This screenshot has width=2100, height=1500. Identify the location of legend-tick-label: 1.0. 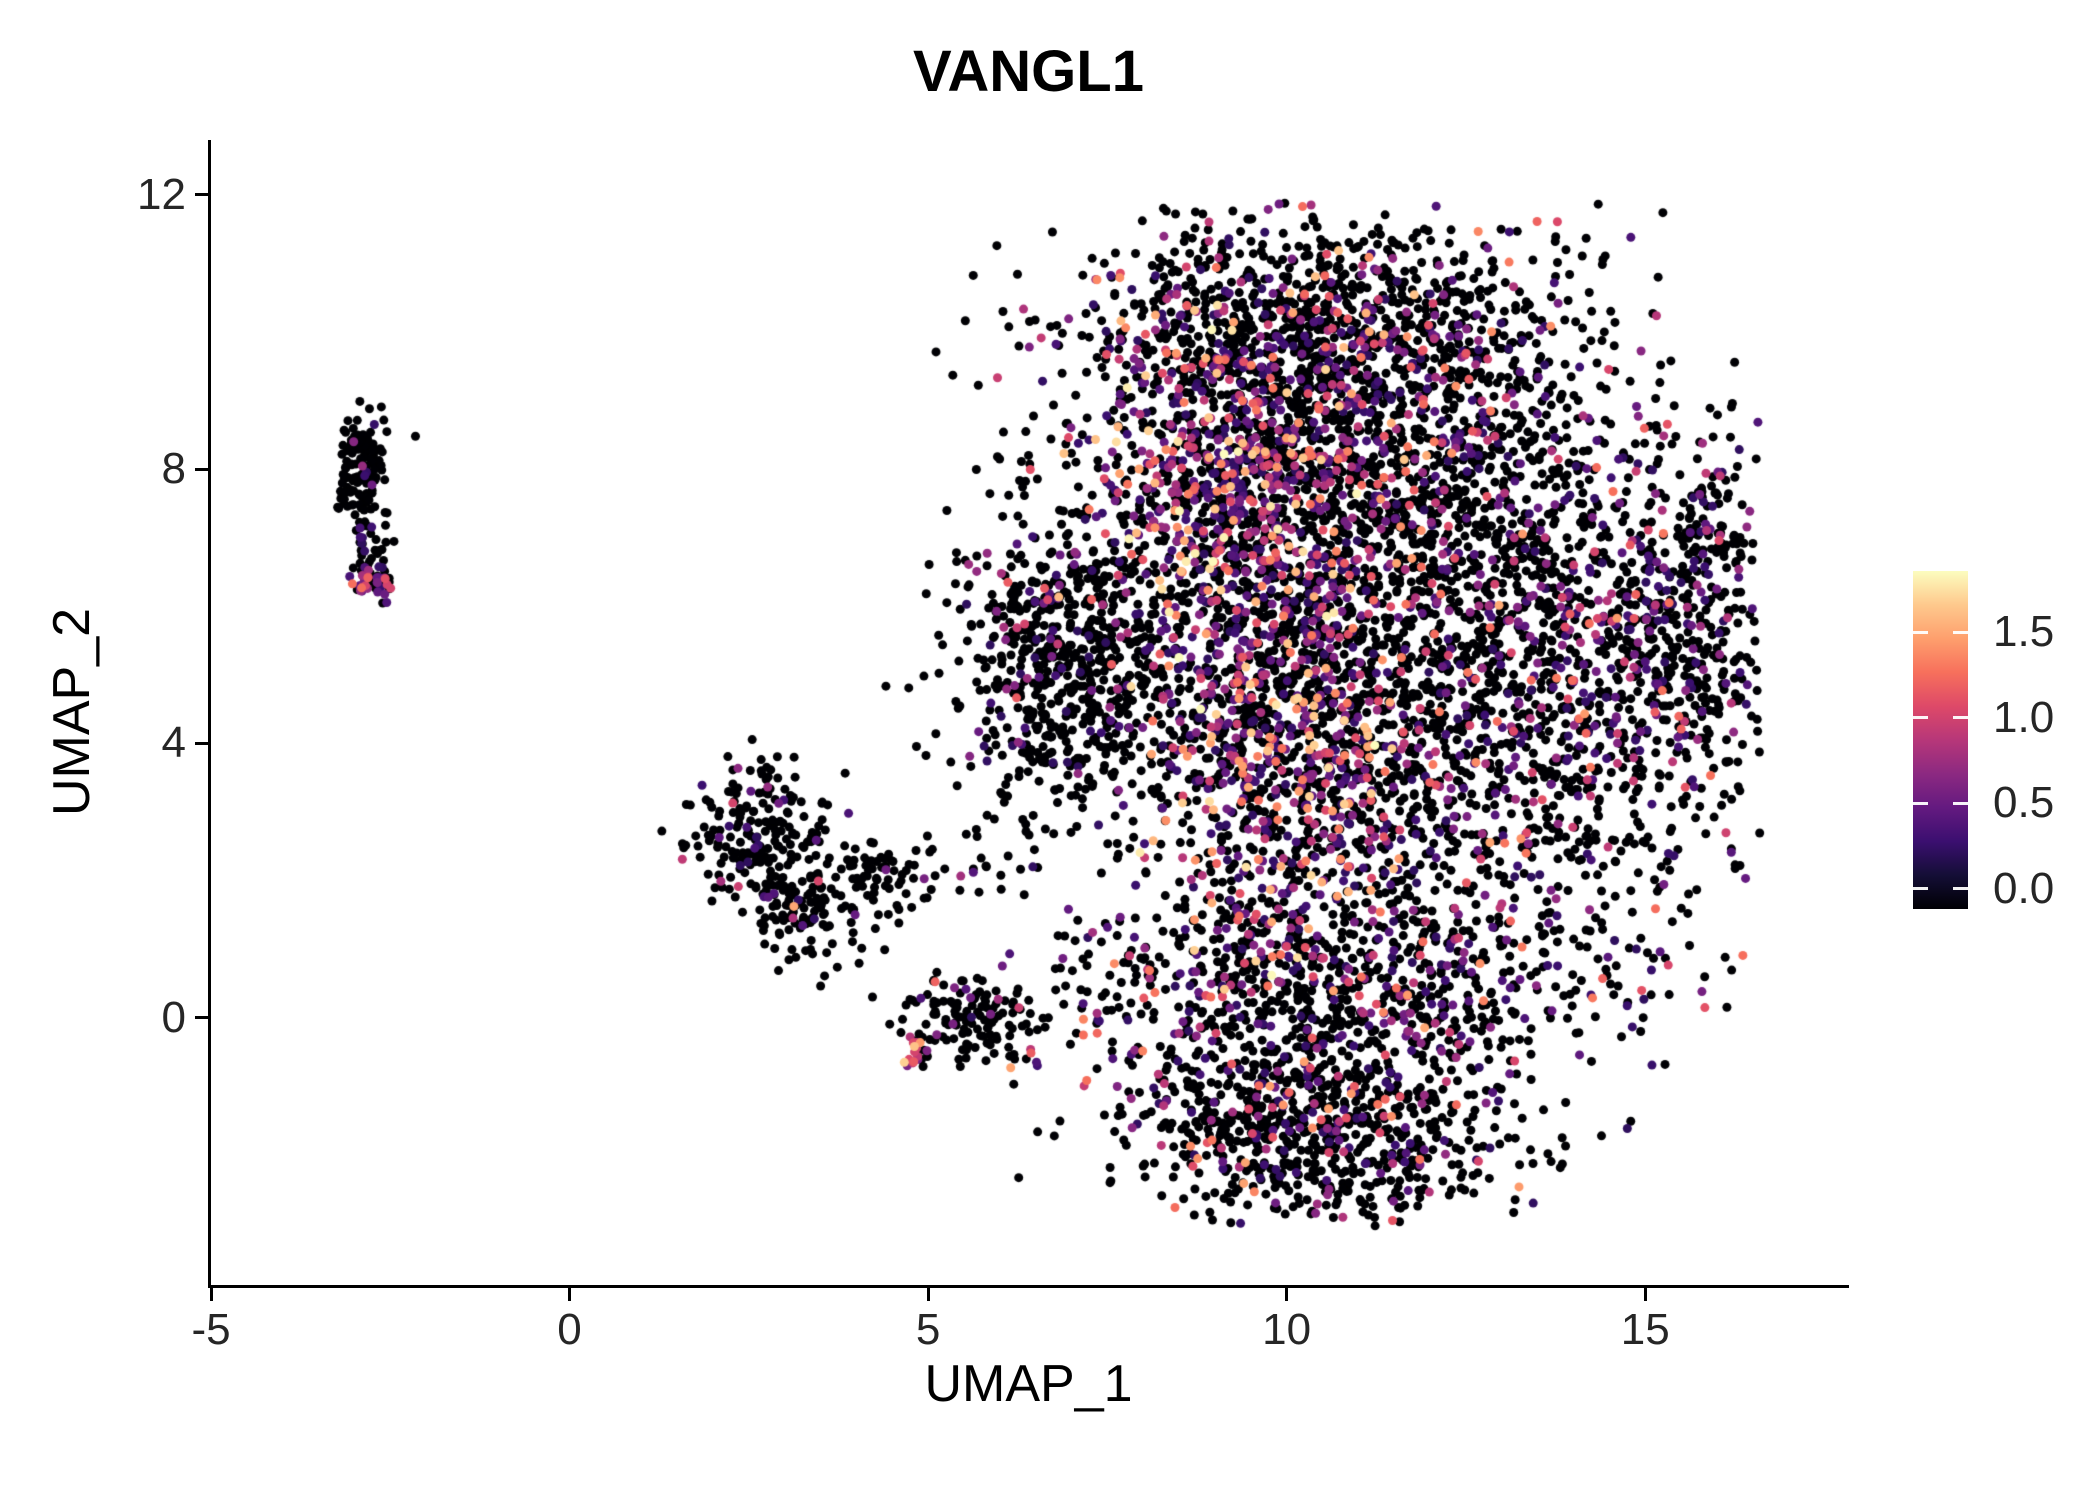
(2024, 717).